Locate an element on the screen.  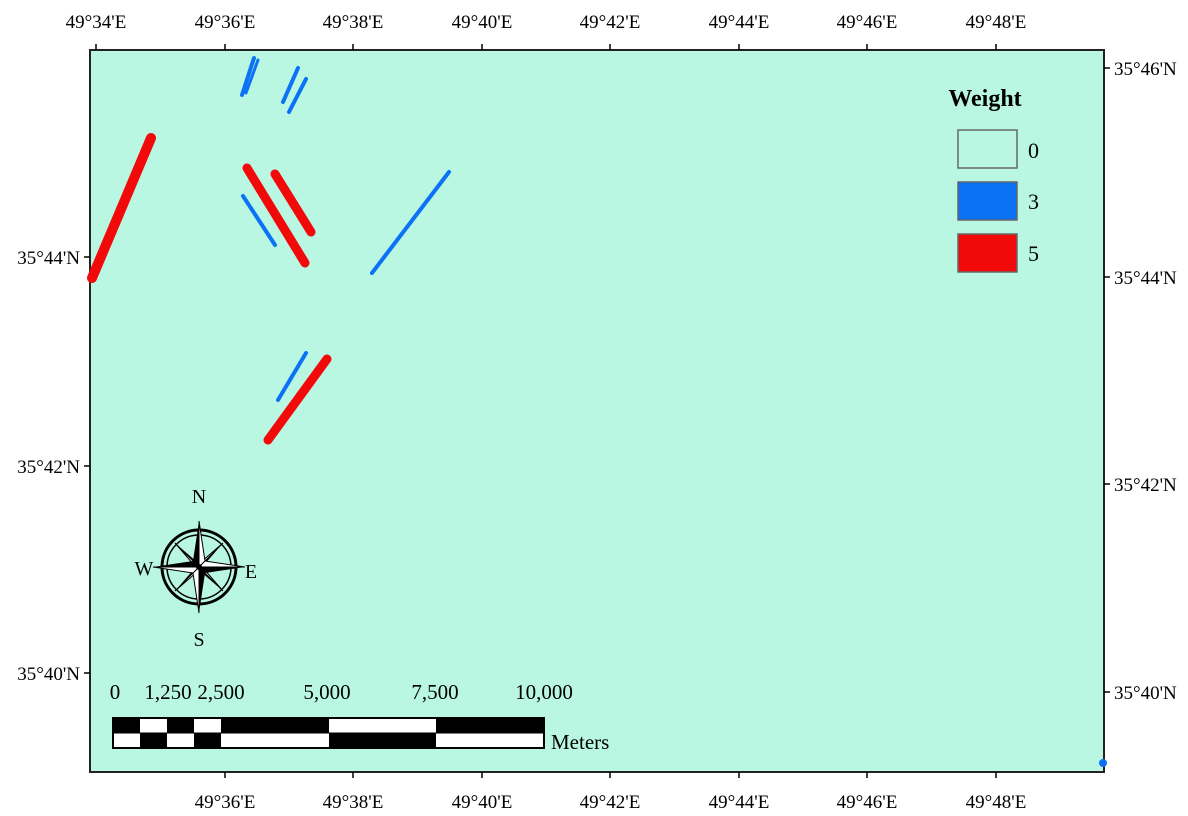
red-fault-south is located at coordinates (297, 399).